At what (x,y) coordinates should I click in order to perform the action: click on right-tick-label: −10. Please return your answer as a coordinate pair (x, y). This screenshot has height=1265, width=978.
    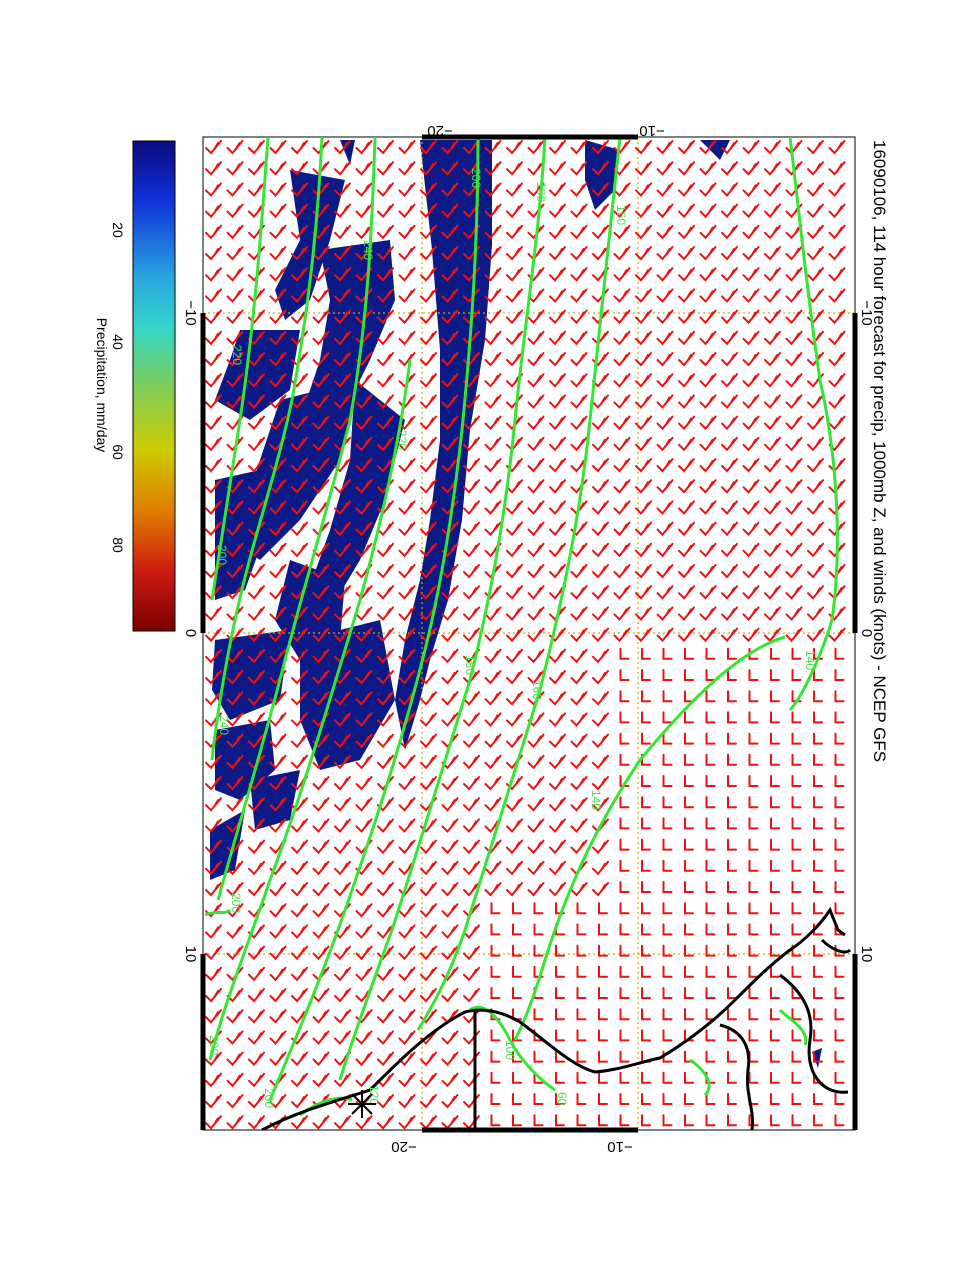
    Looking at the image, I should click on (866, 312).